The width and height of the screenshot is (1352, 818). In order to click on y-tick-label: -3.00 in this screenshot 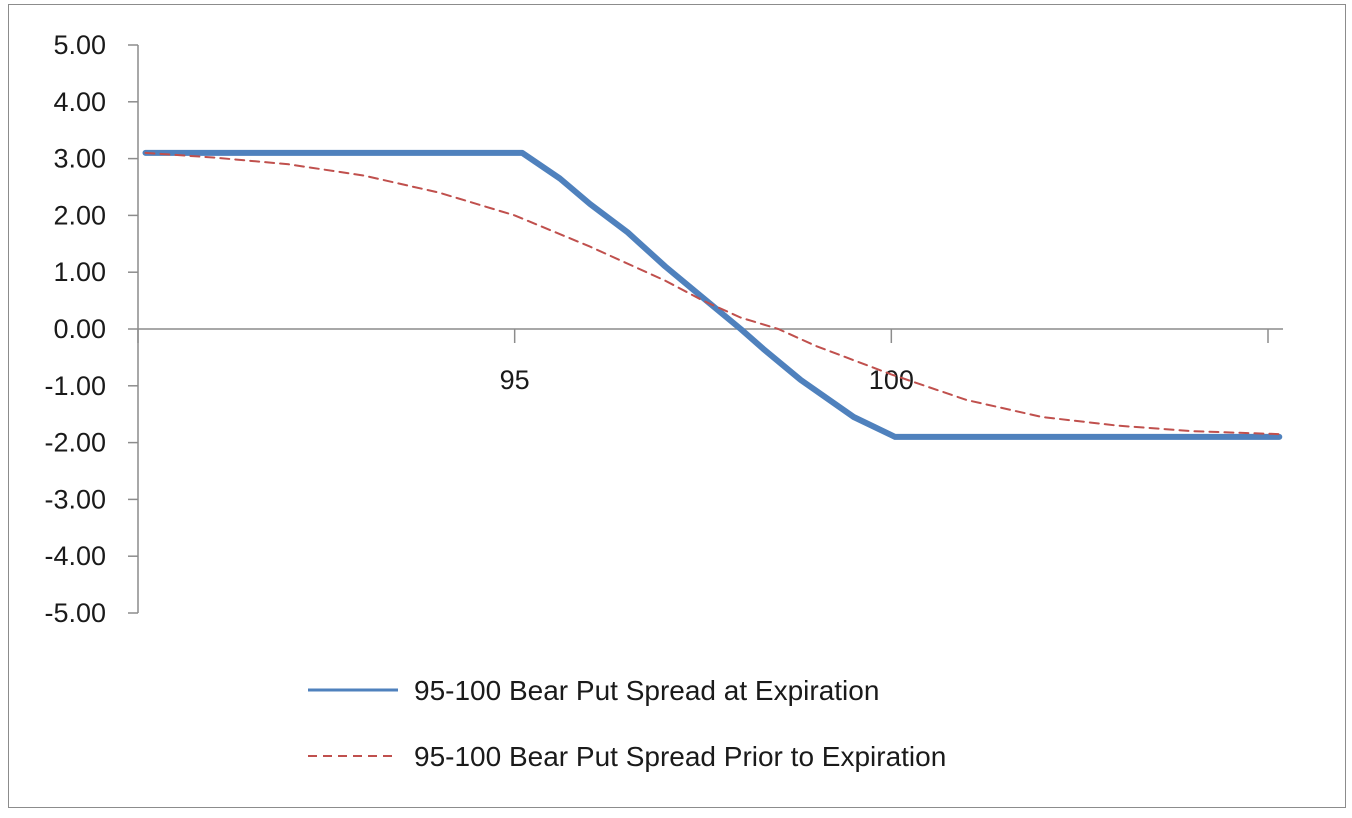, I will do `click(75, 499)`.